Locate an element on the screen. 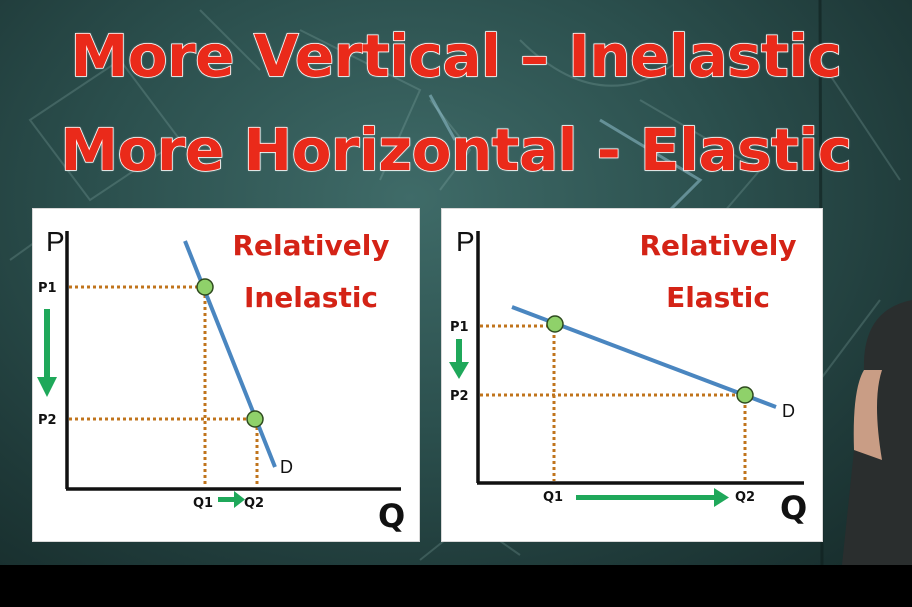 This screenshot has width=912, height=607. demand-curve is located at coordinates (230, 354).